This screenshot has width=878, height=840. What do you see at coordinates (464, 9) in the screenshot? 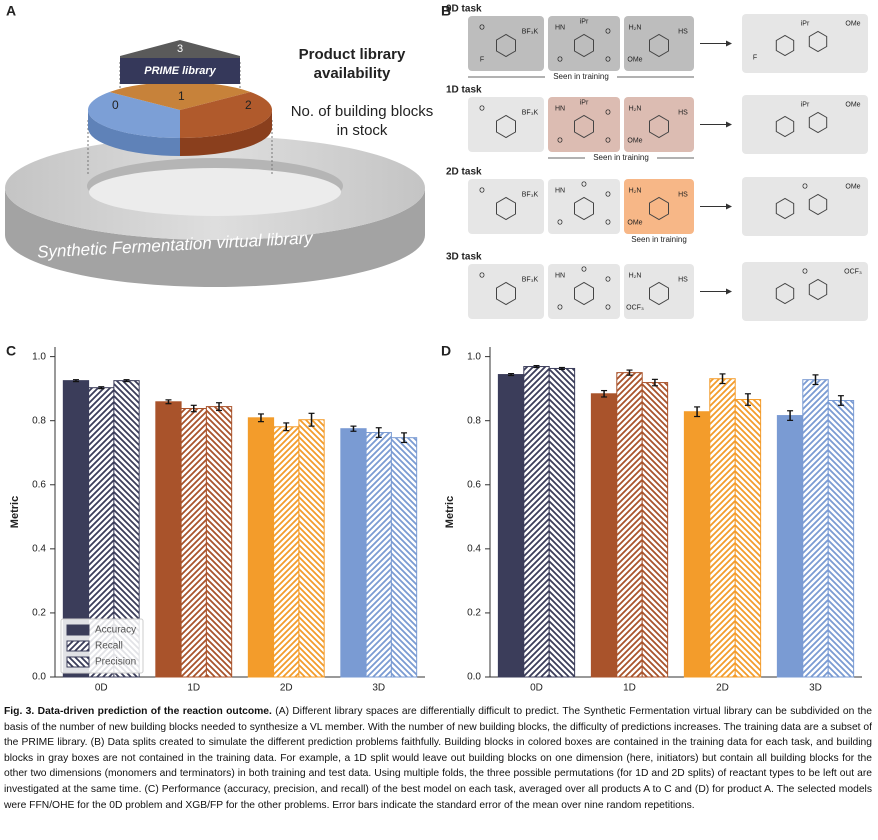
I see `task-name: 0D task` at bounding box center [464, 9].